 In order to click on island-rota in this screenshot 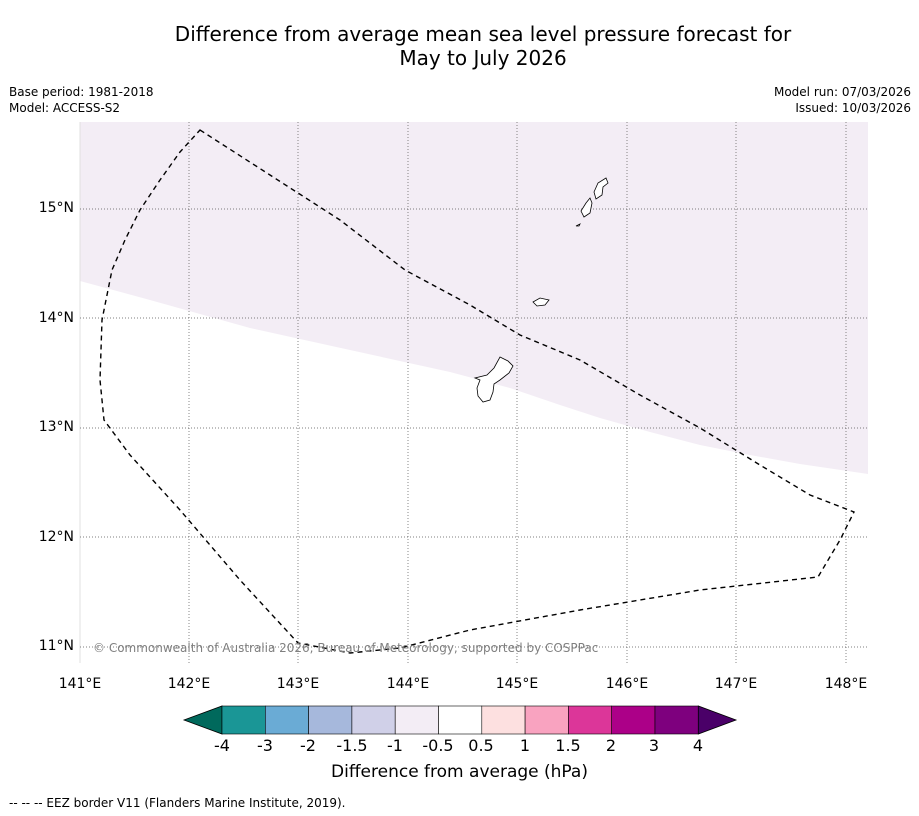, I will do `click(541, 302)`.